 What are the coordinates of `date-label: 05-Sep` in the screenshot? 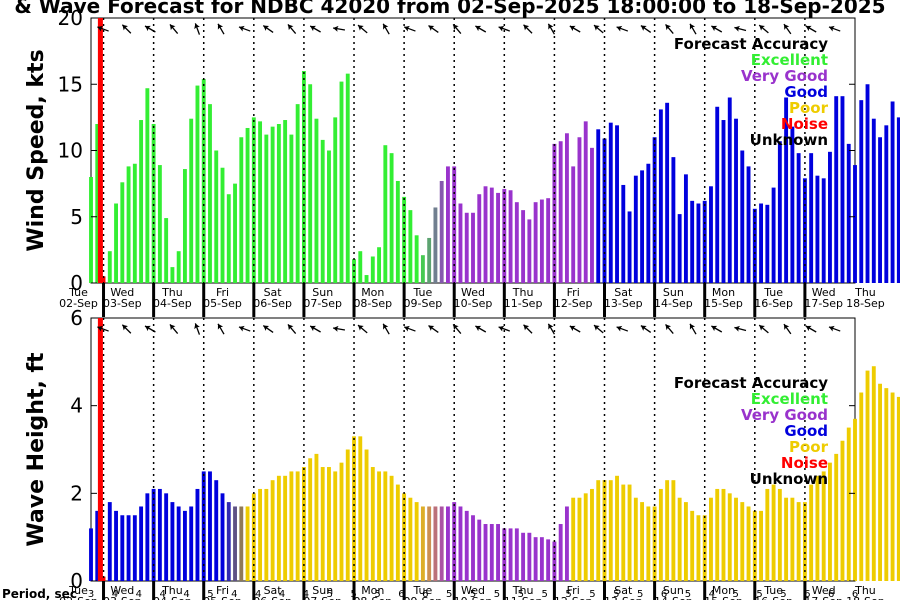 It's located at (222, 303).